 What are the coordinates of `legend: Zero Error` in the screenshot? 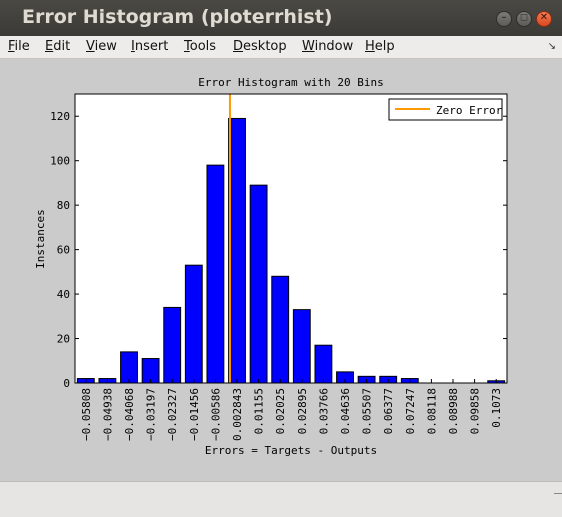 It's located at (445, 109).